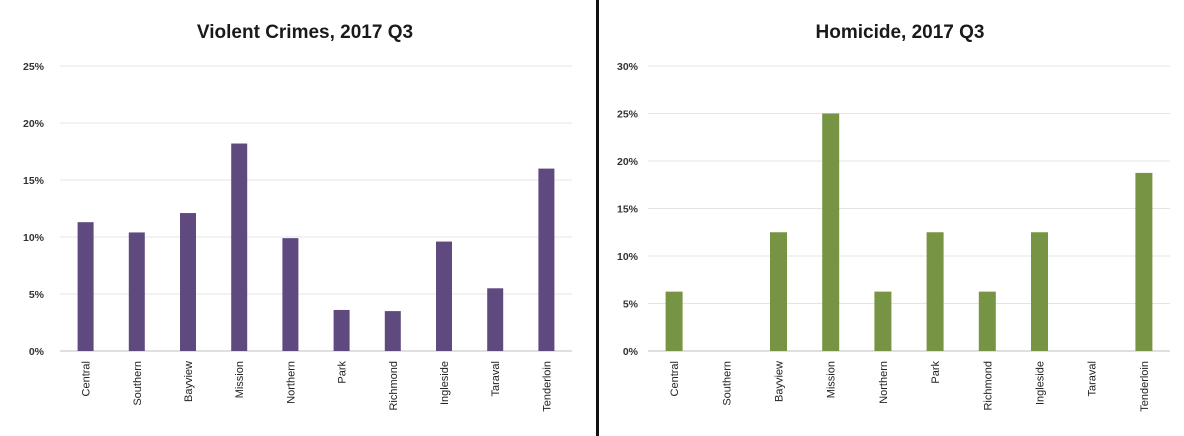 This screenshot has width=1184, height=436. Describe the element at coordinates (305, 32) in the screenshot. I see `chart-title: Violent Crimes, 2017 Q3` at that location.